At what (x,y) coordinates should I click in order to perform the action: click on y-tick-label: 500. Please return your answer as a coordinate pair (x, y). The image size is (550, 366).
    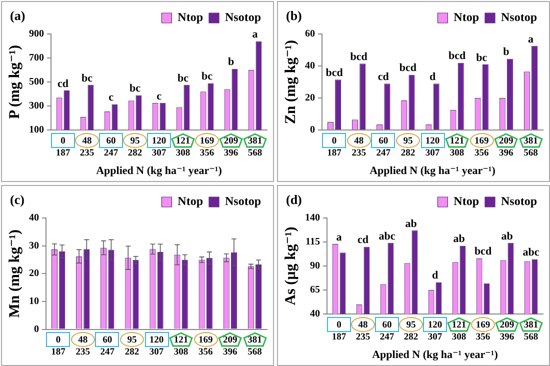
    Looking at the image, I should click on (36, 82).